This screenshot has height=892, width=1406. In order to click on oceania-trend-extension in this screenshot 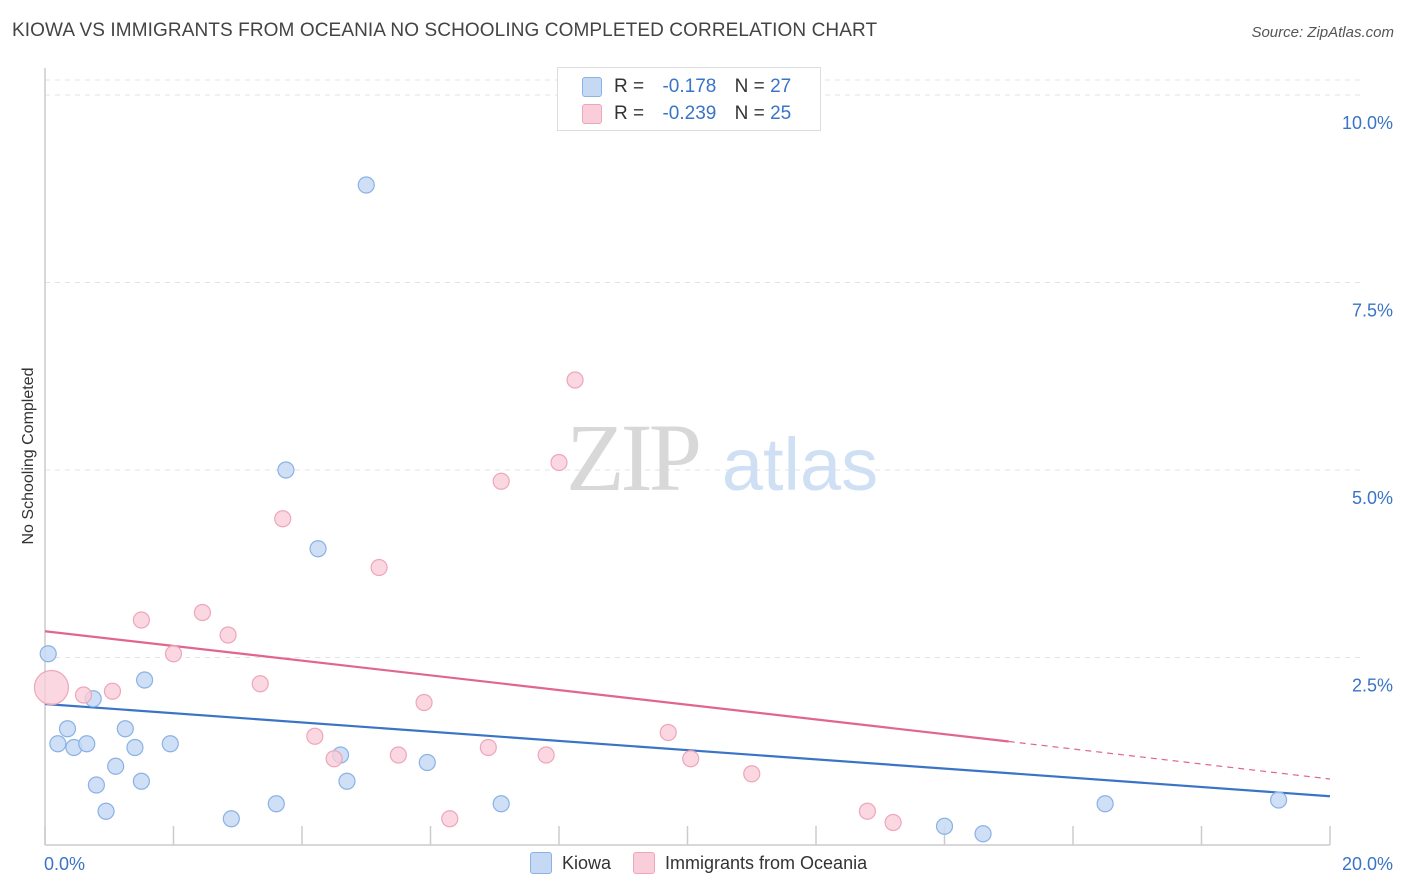, I will do `click(1169, 760)`.